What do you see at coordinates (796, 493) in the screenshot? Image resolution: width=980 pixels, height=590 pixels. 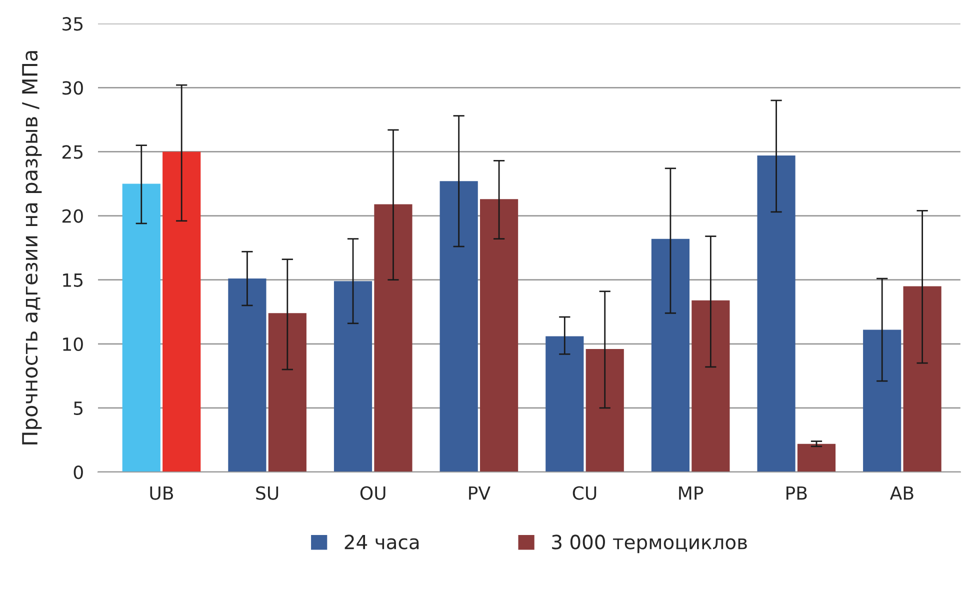 I see `x-tick-label: PB` at bounding box center [796, 493].